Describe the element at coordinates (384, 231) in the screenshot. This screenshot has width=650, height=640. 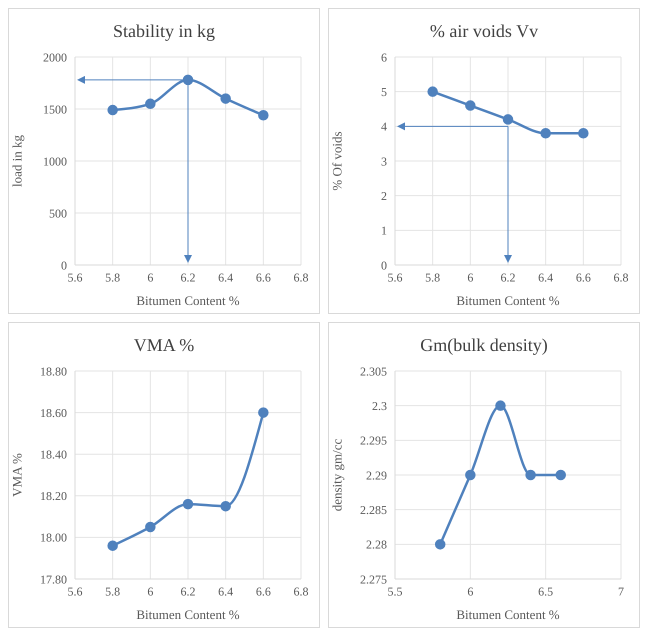
I see `y-tick-label: 1` at that location.